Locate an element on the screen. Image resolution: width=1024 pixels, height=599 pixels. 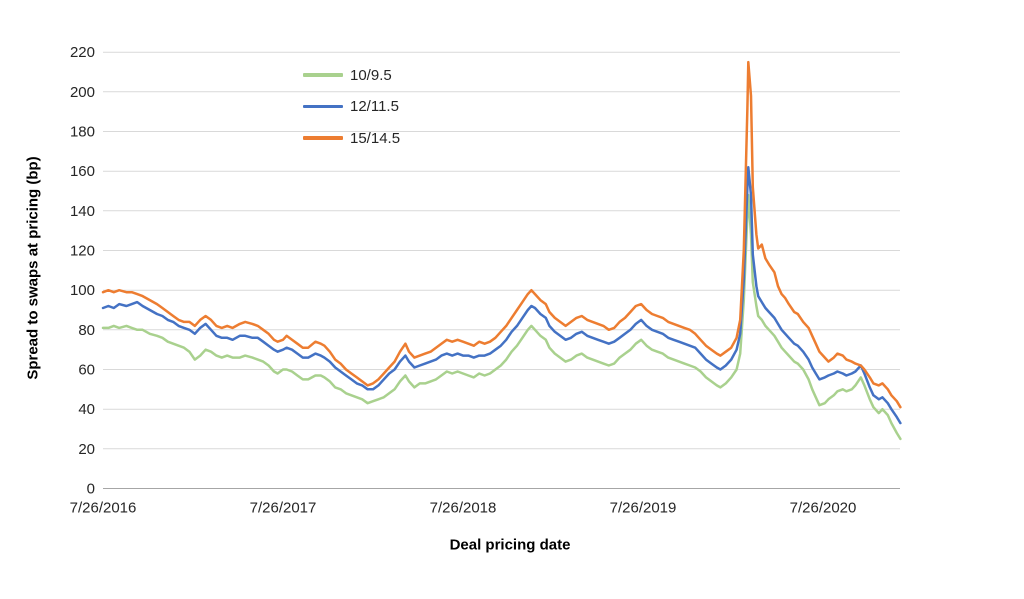
y-tick-label: 20 is located at coordinates (86, 449).